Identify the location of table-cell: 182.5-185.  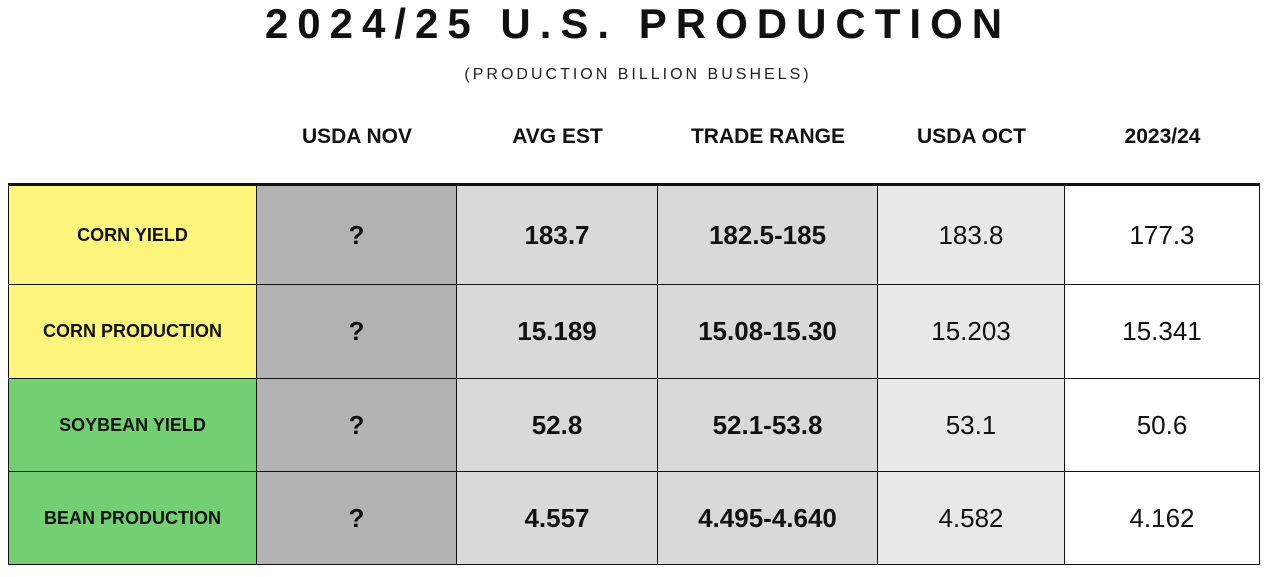
(768, 235).